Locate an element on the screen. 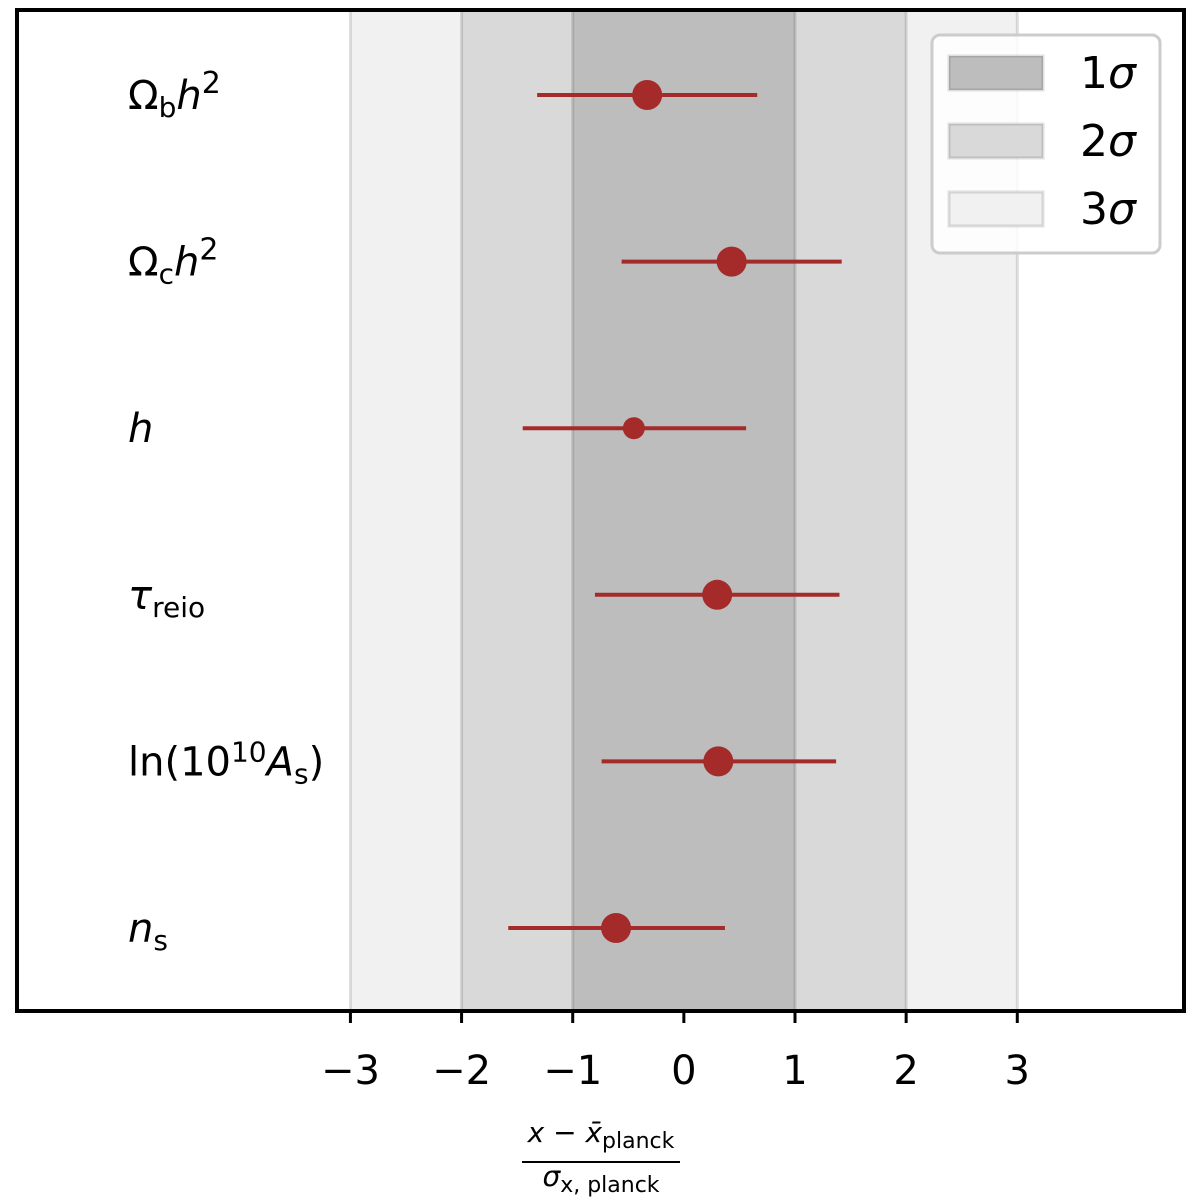 The width and height of the screenshot is (1200, 1202). legend-label: 3σ is located at coordinates (1108, 209).